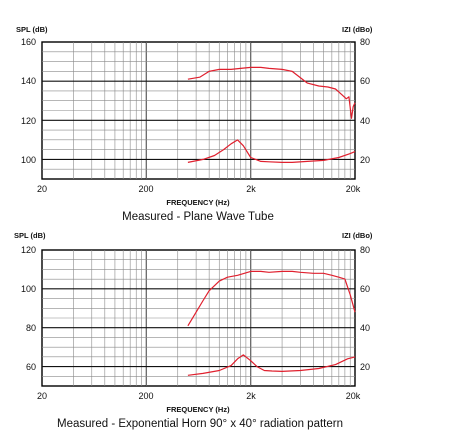  Describe the element at coordinates (28, 308) in the screenshot. I see `y-left-tick-labels: 120 100 80 60` at that location.